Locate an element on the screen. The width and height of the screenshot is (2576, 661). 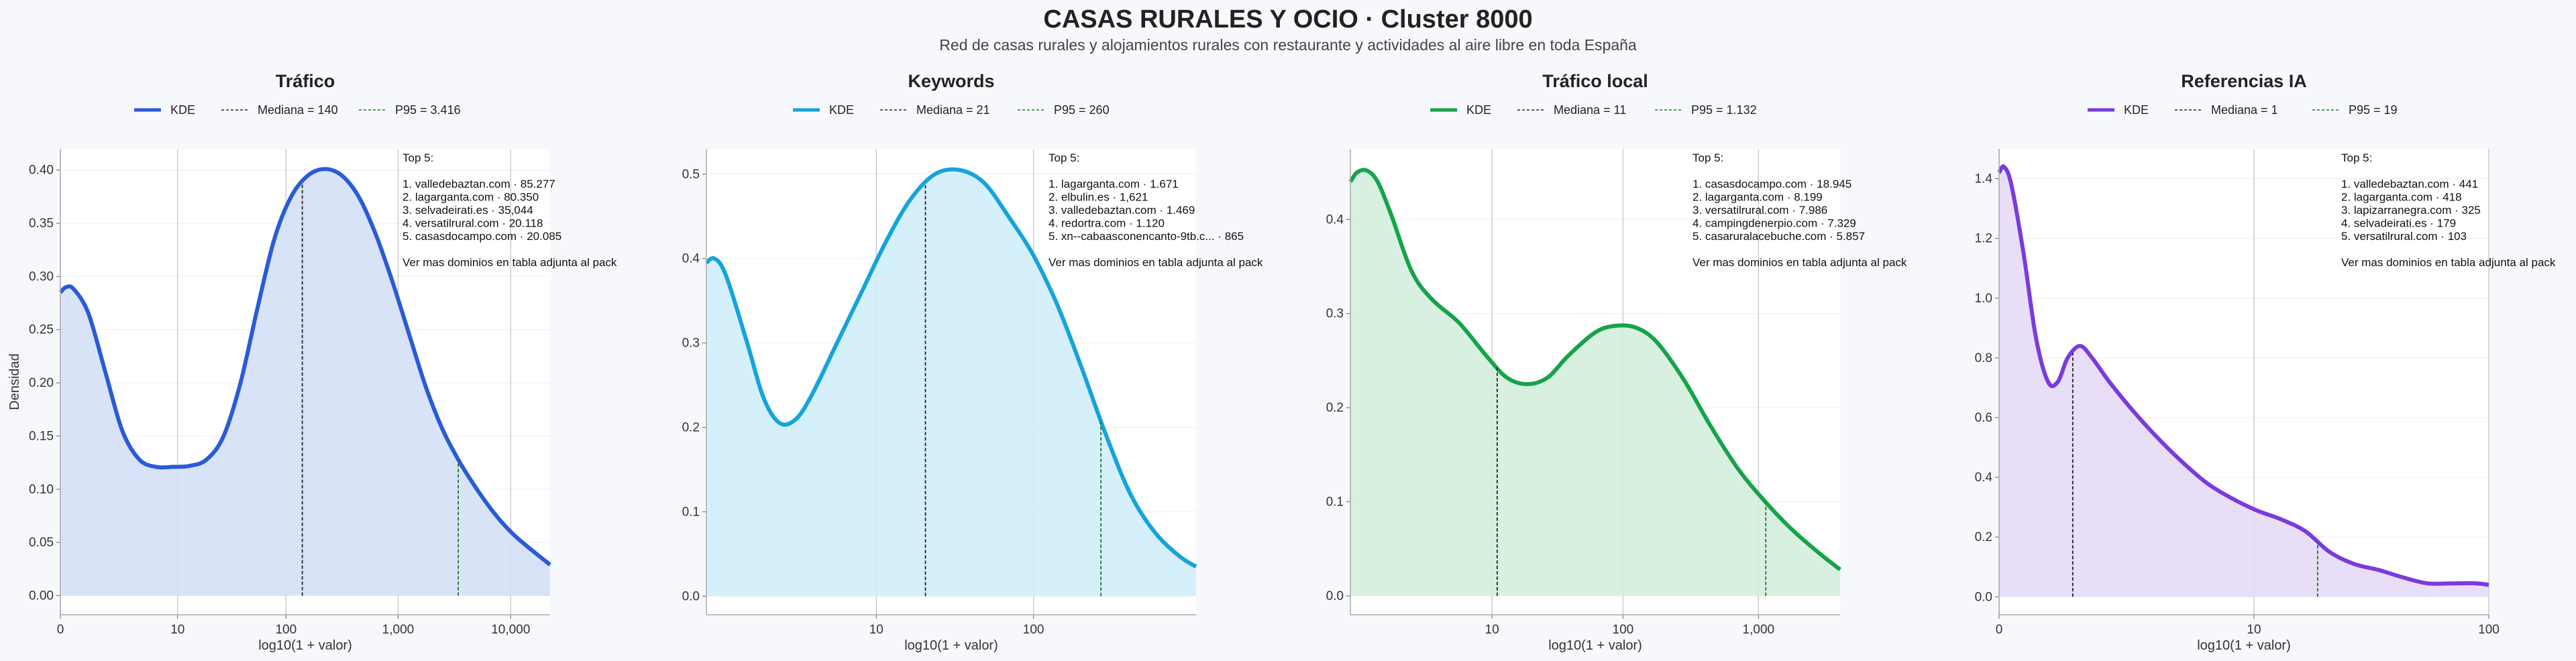
annotation-item: 2. lagarganta.com · 8.199 is located at coordinates (1758, 197).